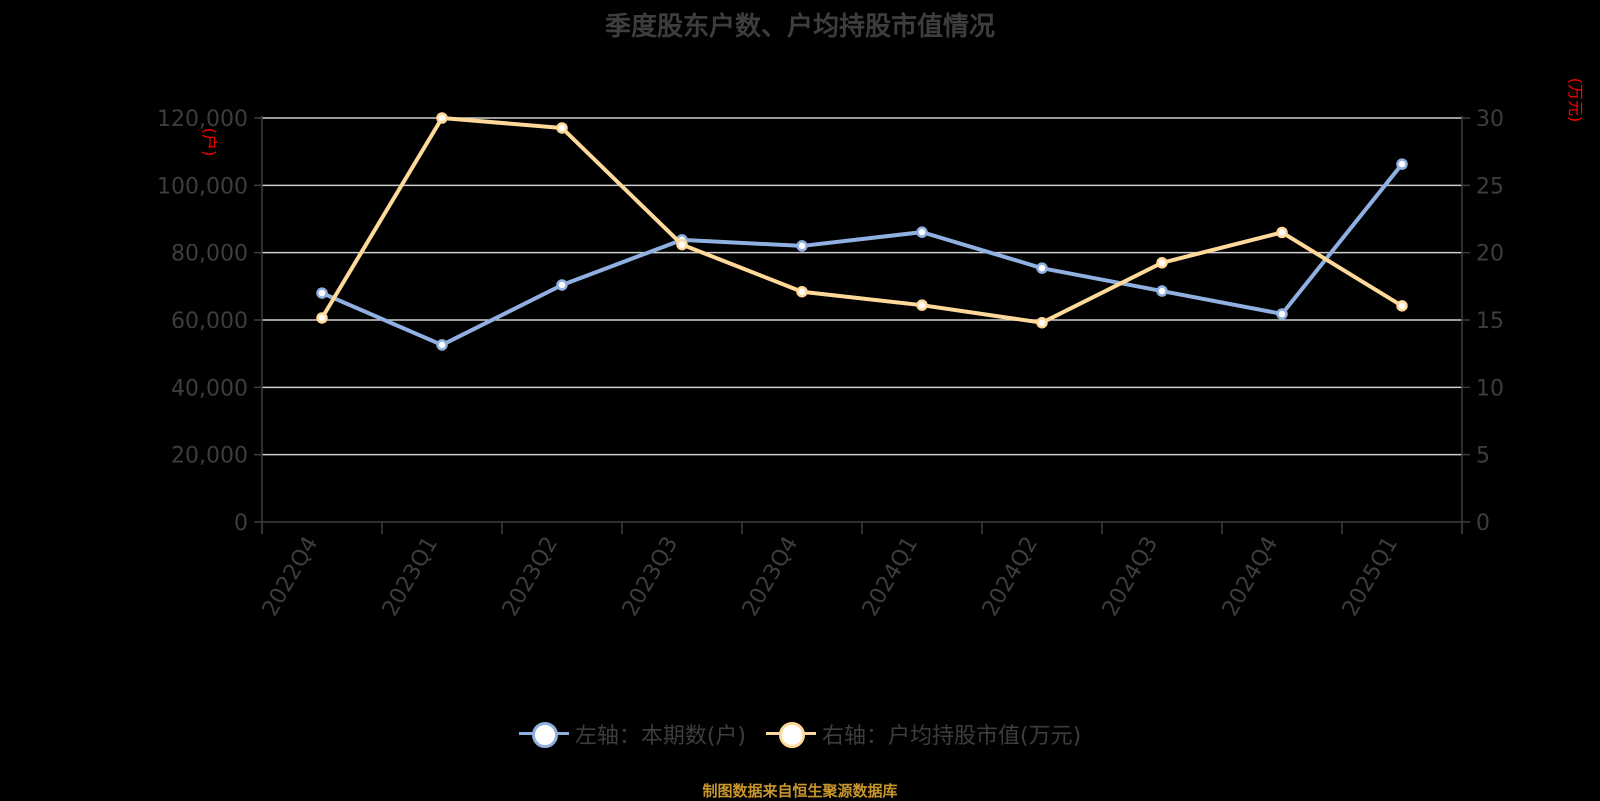 The width and height of the screenshot is (1600, 801). I want to click on y-right-tick-label: 10, so click(1490, 388).